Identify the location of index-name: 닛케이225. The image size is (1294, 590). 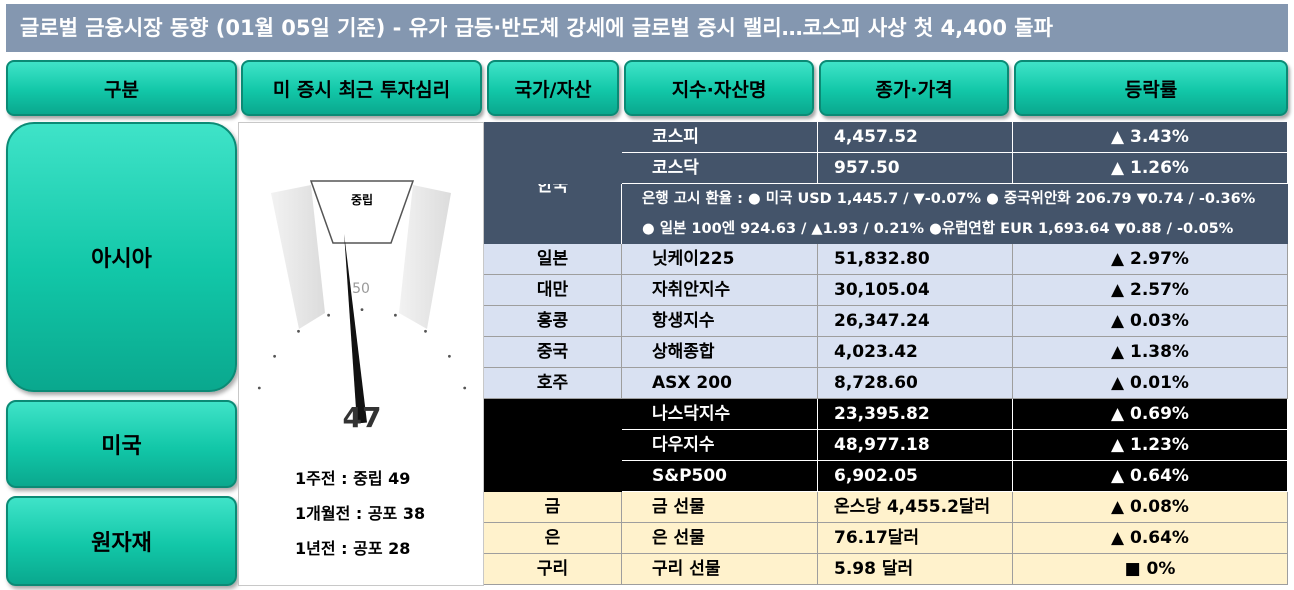
(720, 259).